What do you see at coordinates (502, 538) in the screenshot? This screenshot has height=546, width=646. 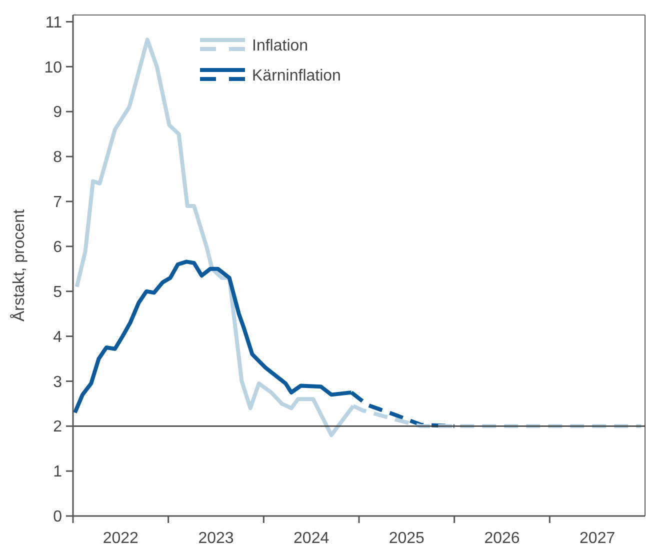 I see `x-tick-label: 2026` at bounding box center [502, 538].